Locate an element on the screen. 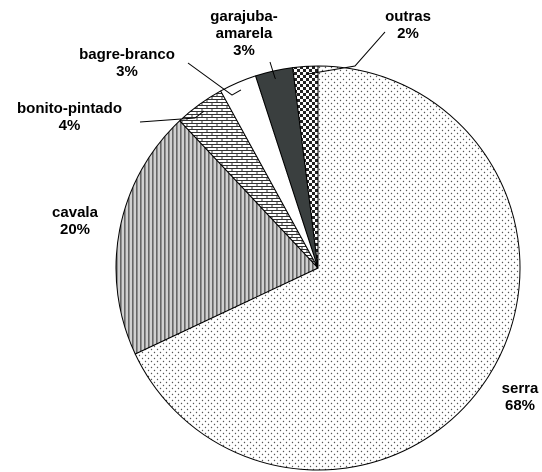 The image size is (542, 472). slice-label: serra 68% is located at coordinates (516, 397).